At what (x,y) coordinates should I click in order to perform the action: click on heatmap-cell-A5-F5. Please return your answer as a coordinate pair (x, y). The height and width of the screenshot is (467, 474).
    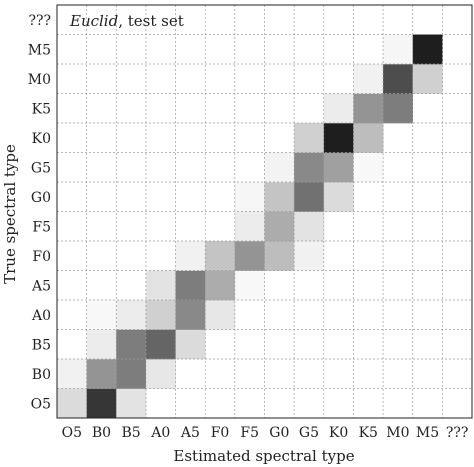
    Looking at the image, I should click on (249, 285).